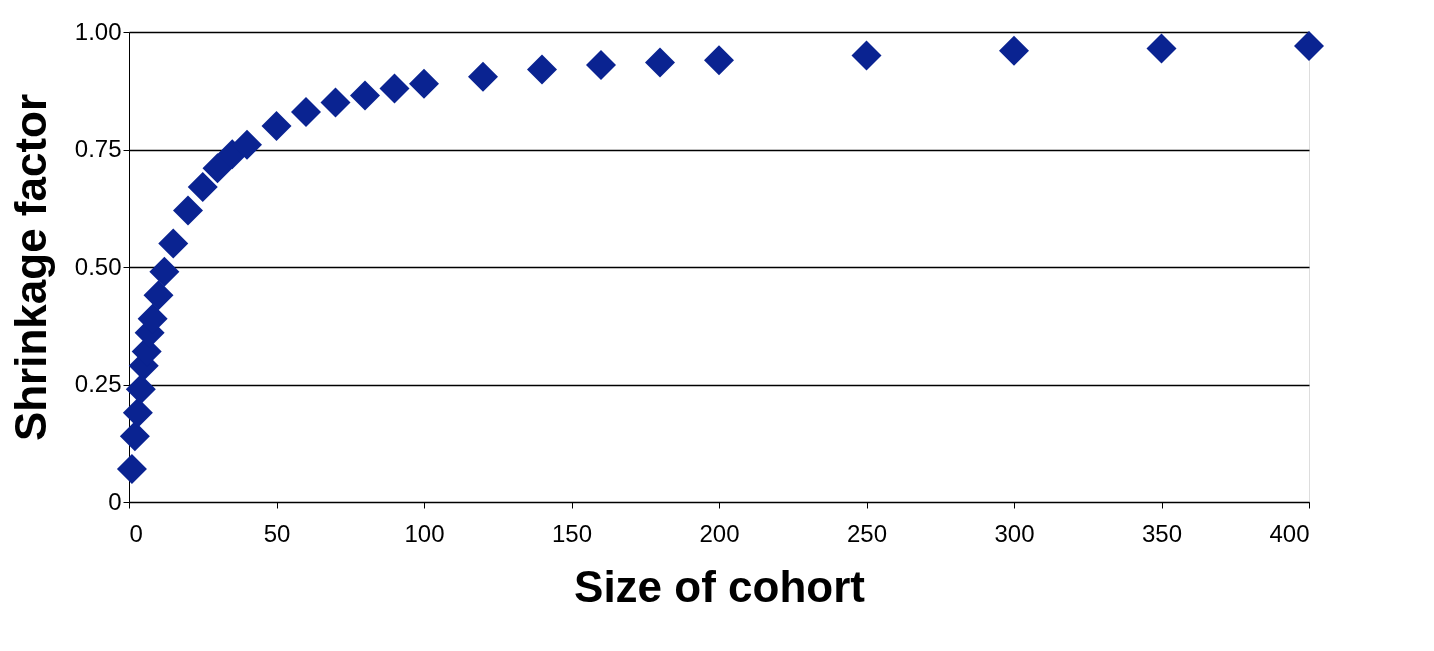 The image size is (1434, 651). Describe the element at coordinates (719, 533) in the screenshot. I see `x-tick-label: 200` at that location.